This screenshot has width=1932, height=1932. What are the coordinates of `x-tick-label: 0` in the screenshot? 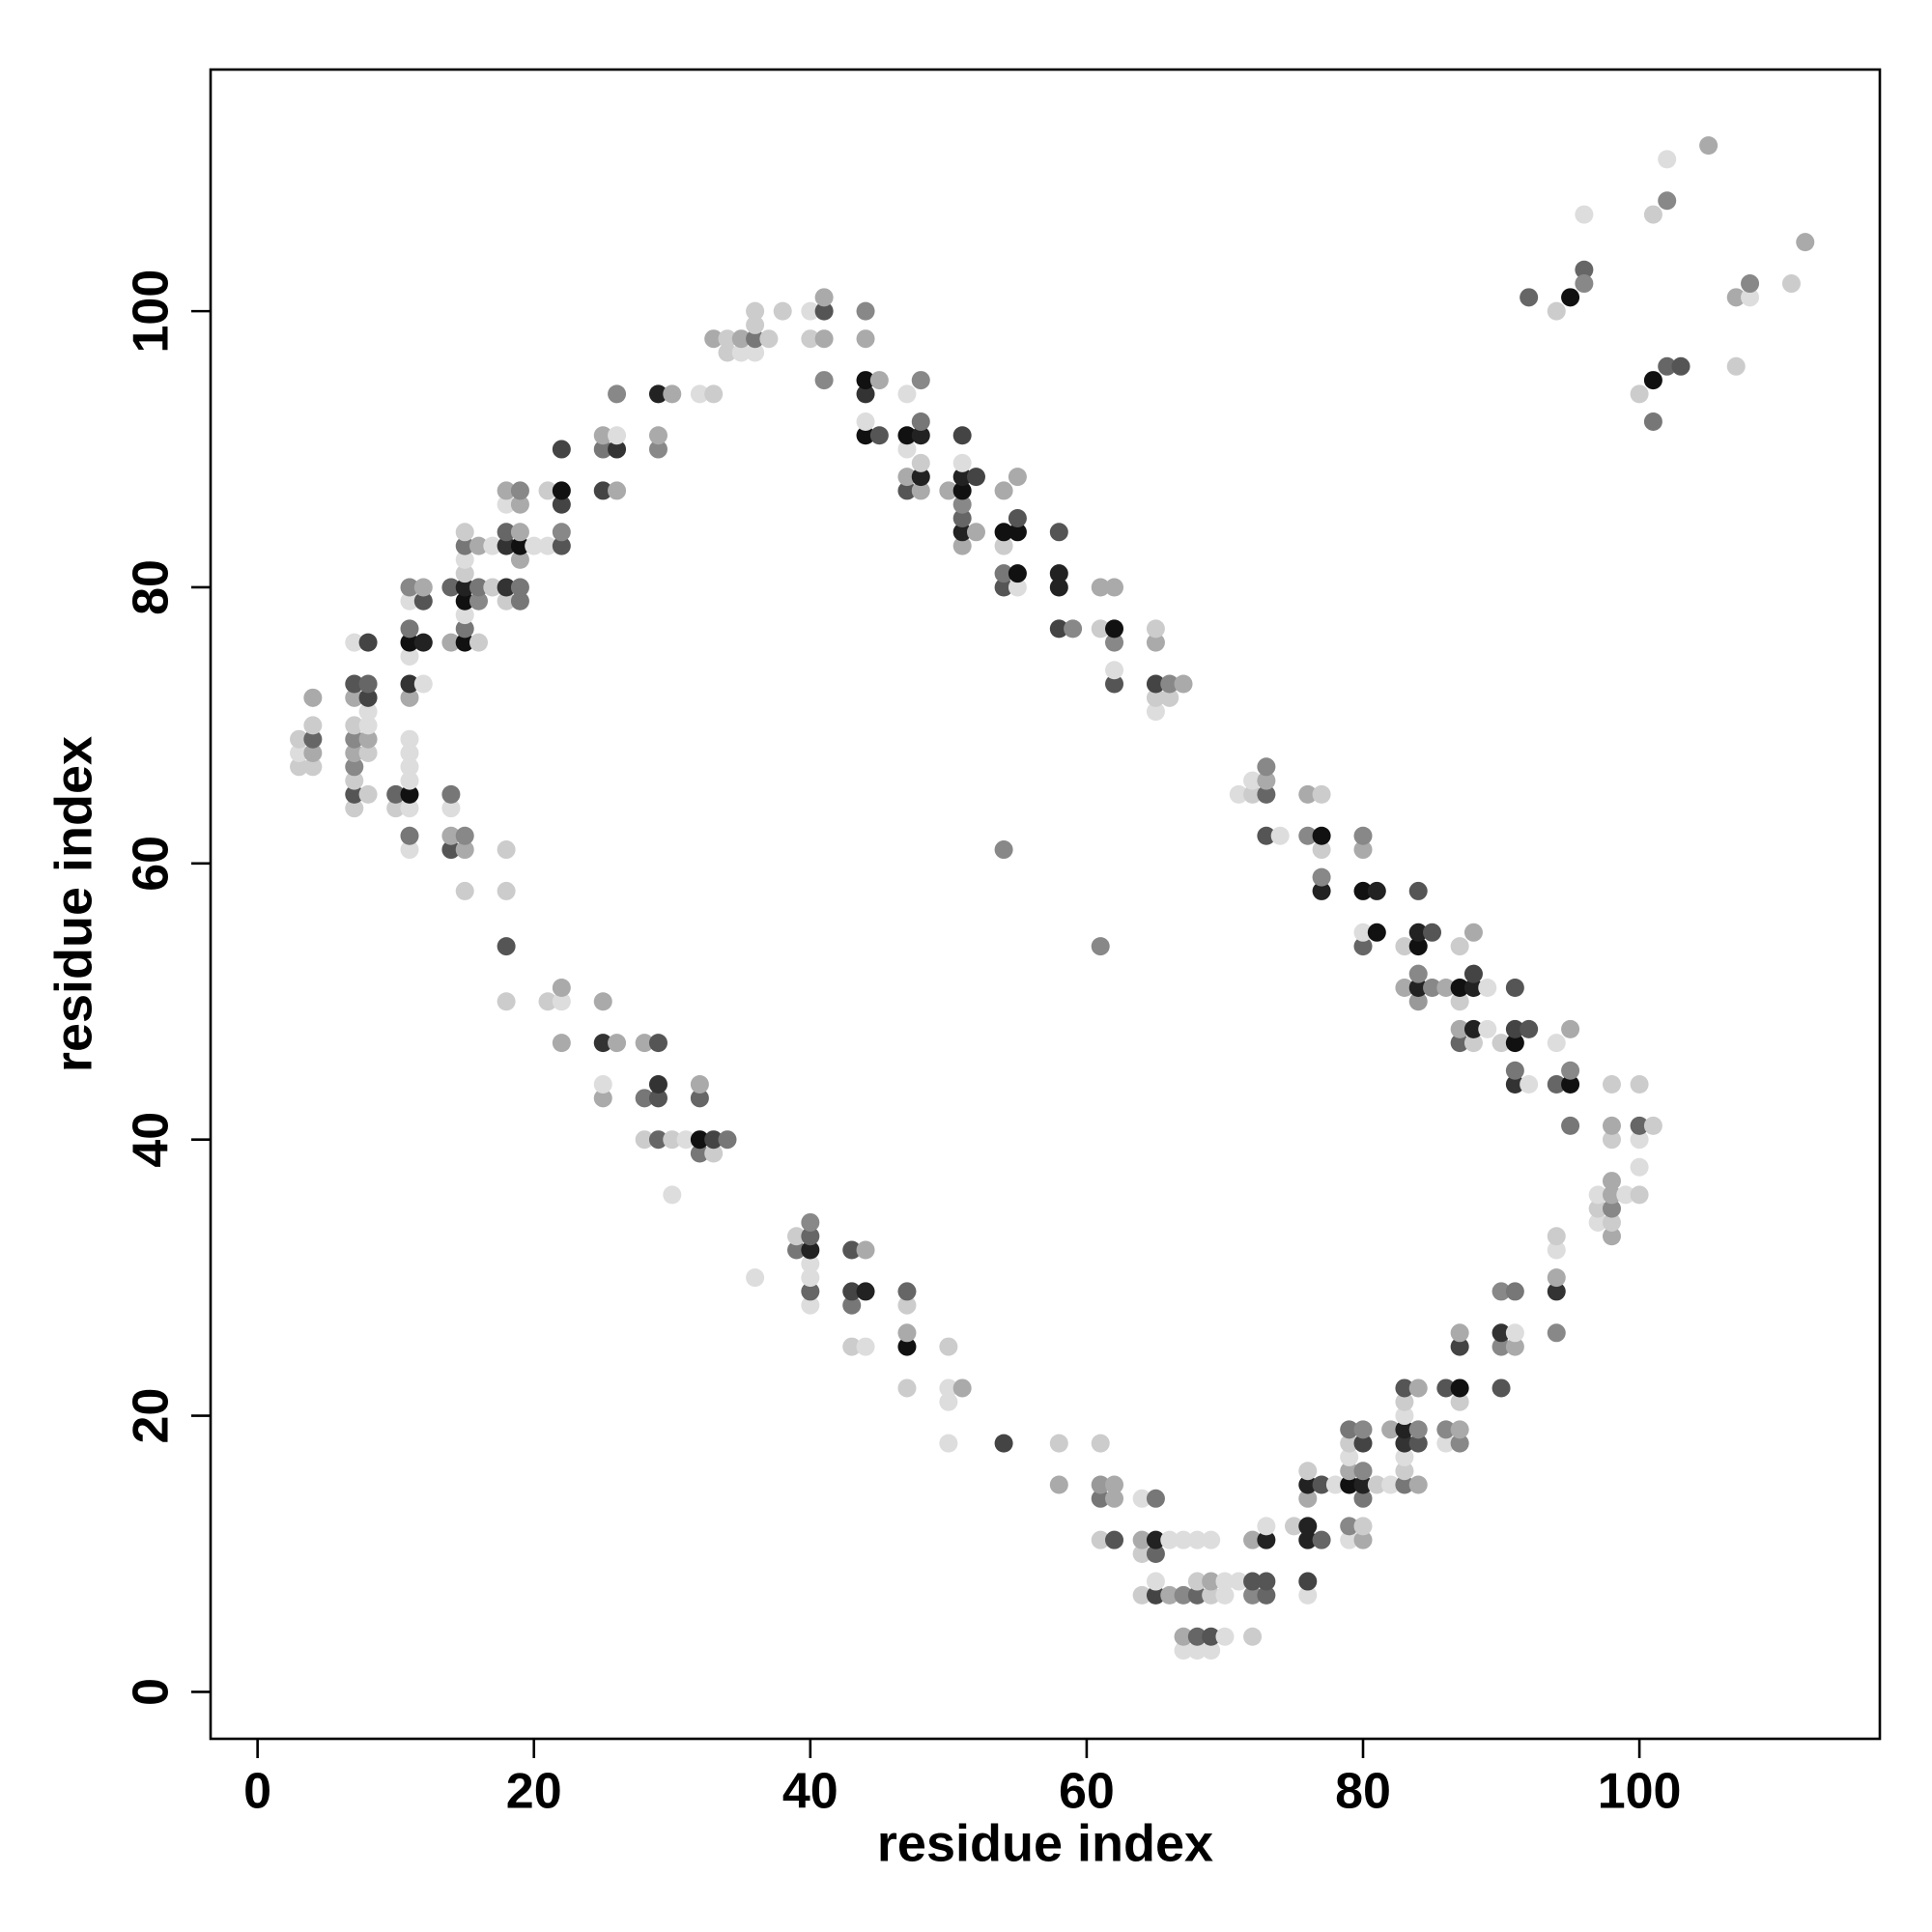 It's located at (257, 1792).